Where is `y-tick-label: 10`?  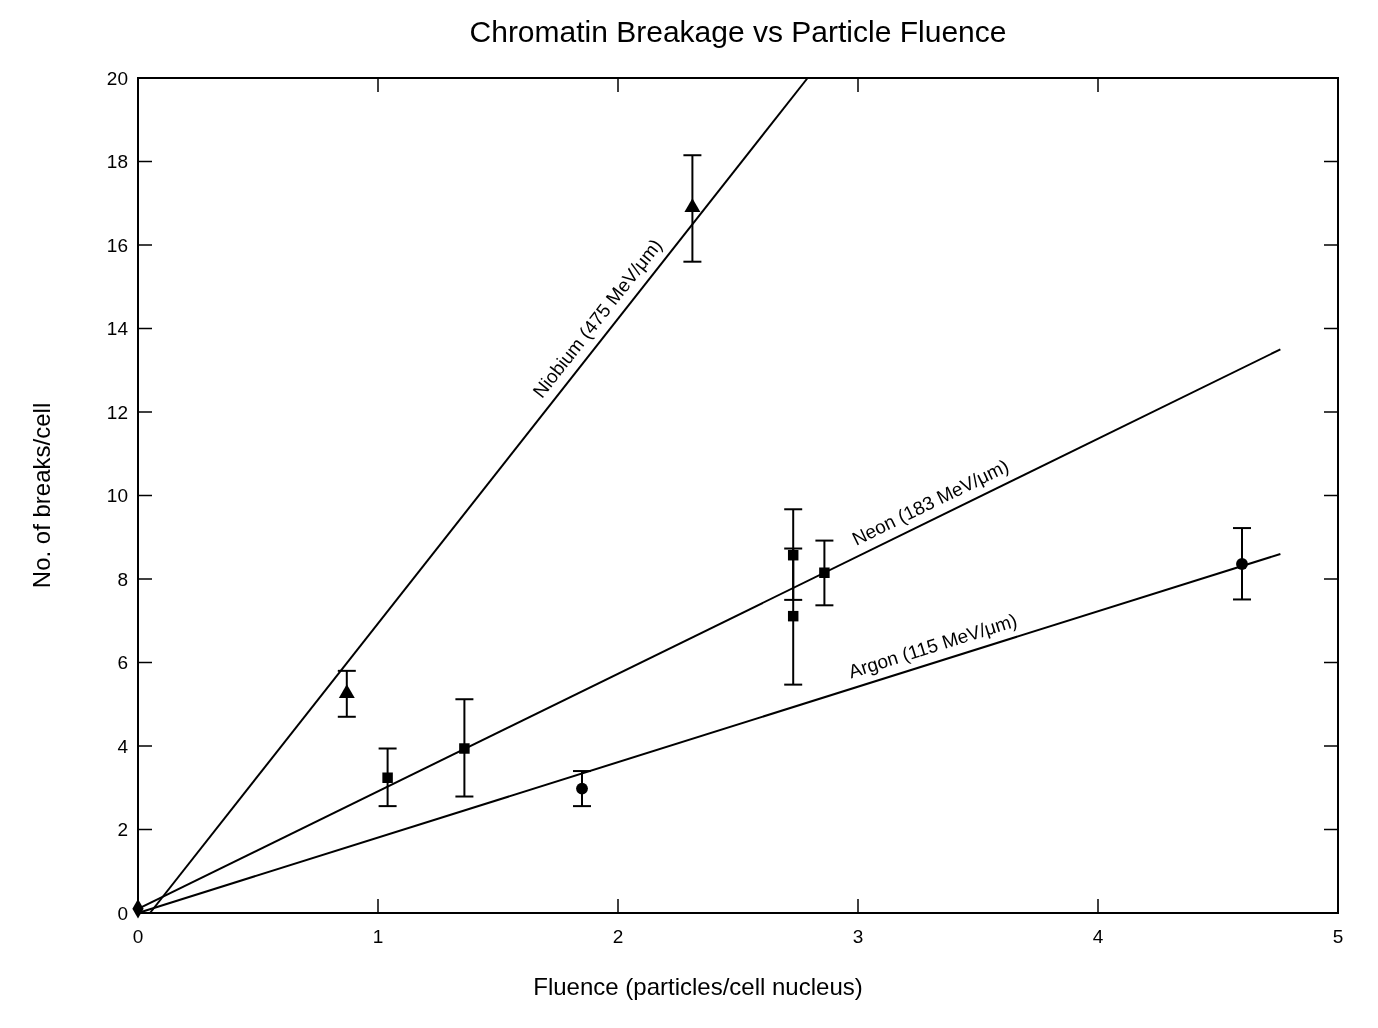
y-tick-label: 10 is located at coordinates (117, 496).